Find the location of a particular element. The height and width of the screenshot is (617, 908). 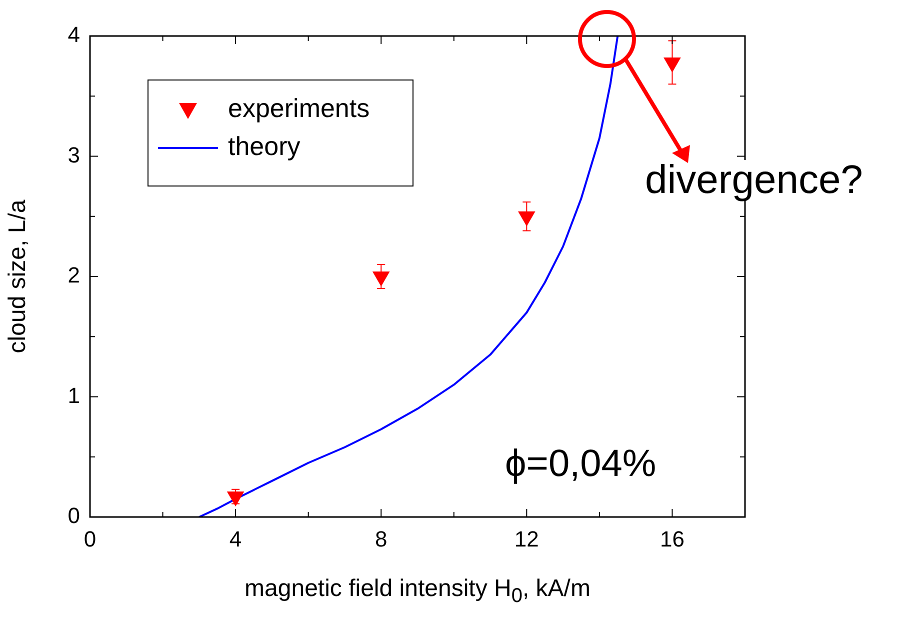

legend-label: experiments is located at coordinates (299, 108).